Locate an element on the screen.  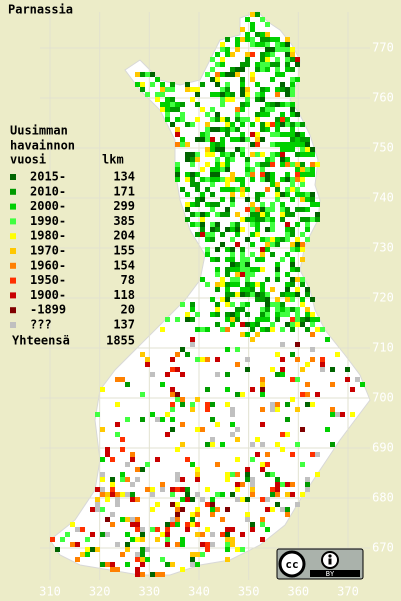
legend-count: 204 is located at coordinates (124, 236).